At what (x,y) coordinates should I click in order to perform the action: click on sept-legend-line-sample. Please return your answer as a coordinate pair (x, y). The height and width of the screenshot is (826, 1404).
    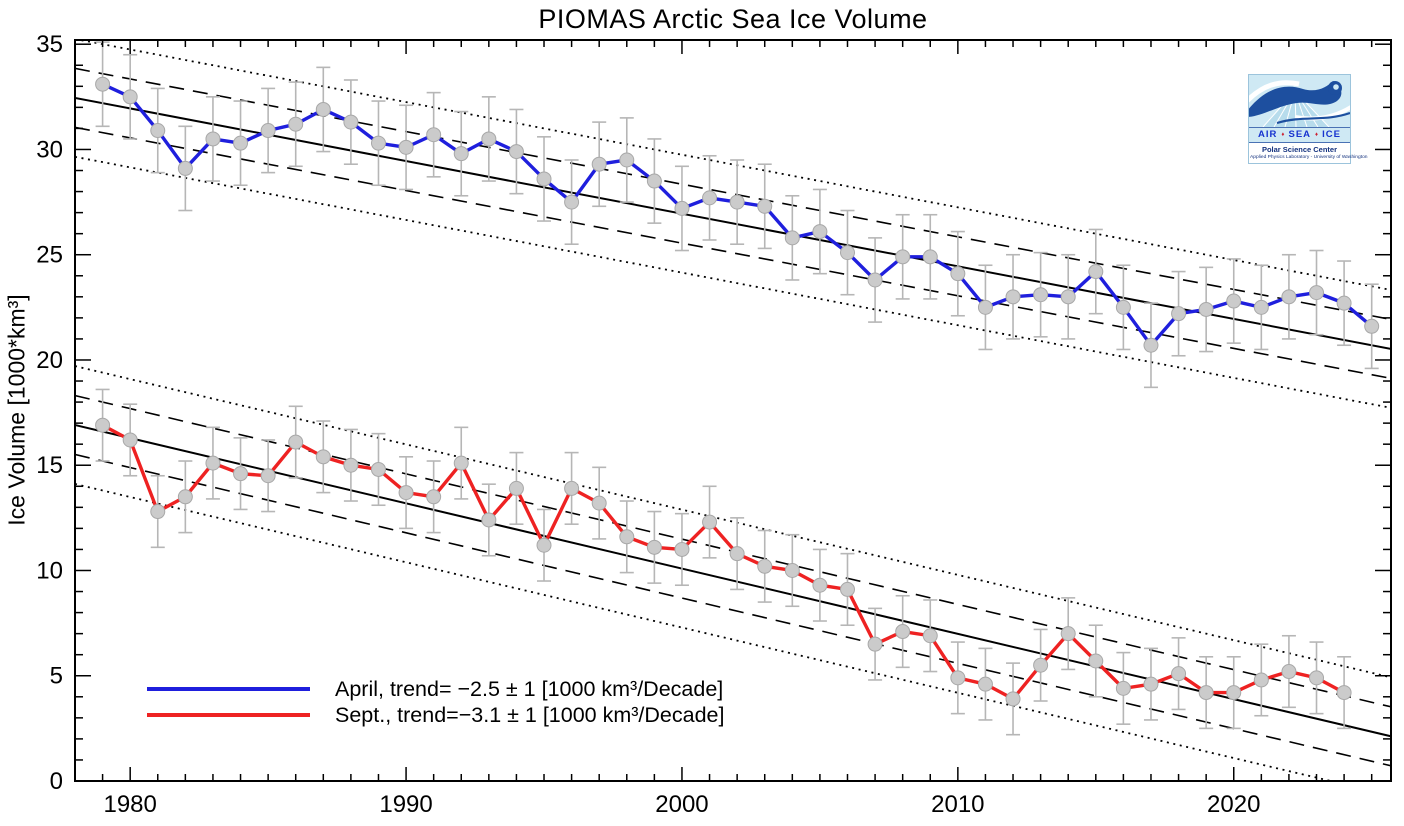
    Looking at the image, I should click on (228, 715).